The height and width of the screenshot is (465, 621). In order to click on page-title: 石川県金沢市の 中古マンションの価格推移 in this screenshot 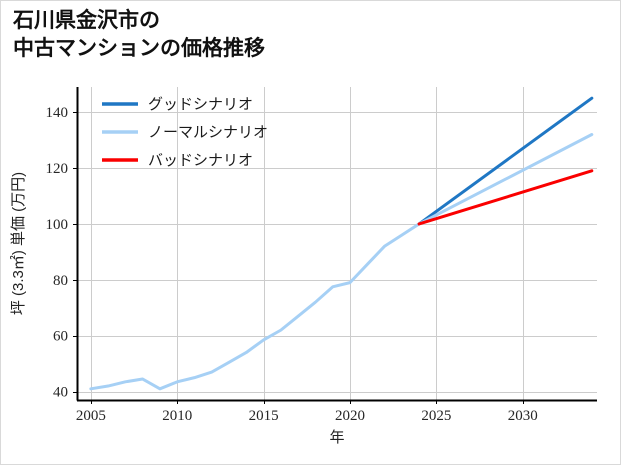, I will do `click(139, 34)`.